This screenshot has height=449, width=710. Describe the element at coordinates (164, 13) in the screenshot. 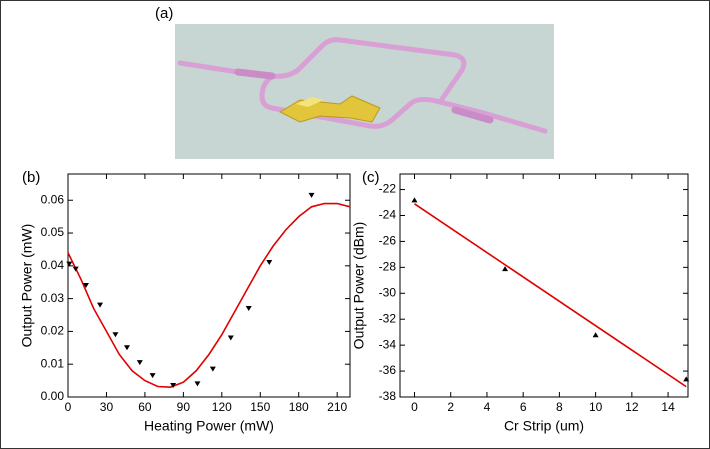

I see `panel-label: (a)` at that location.